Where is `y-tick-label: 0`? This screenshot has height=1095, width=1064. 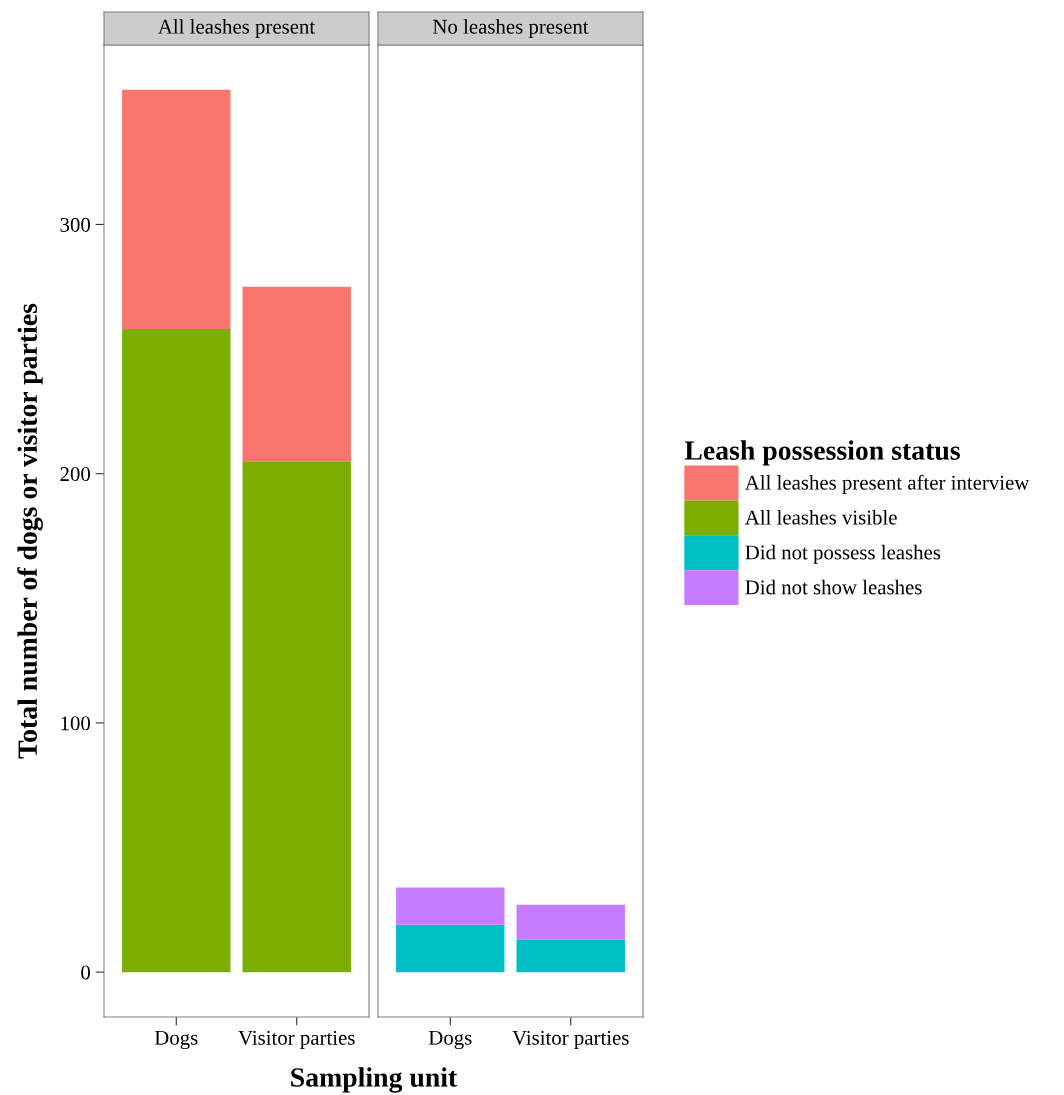
y-tick-label: 0 is located at coordinates (86, 972).